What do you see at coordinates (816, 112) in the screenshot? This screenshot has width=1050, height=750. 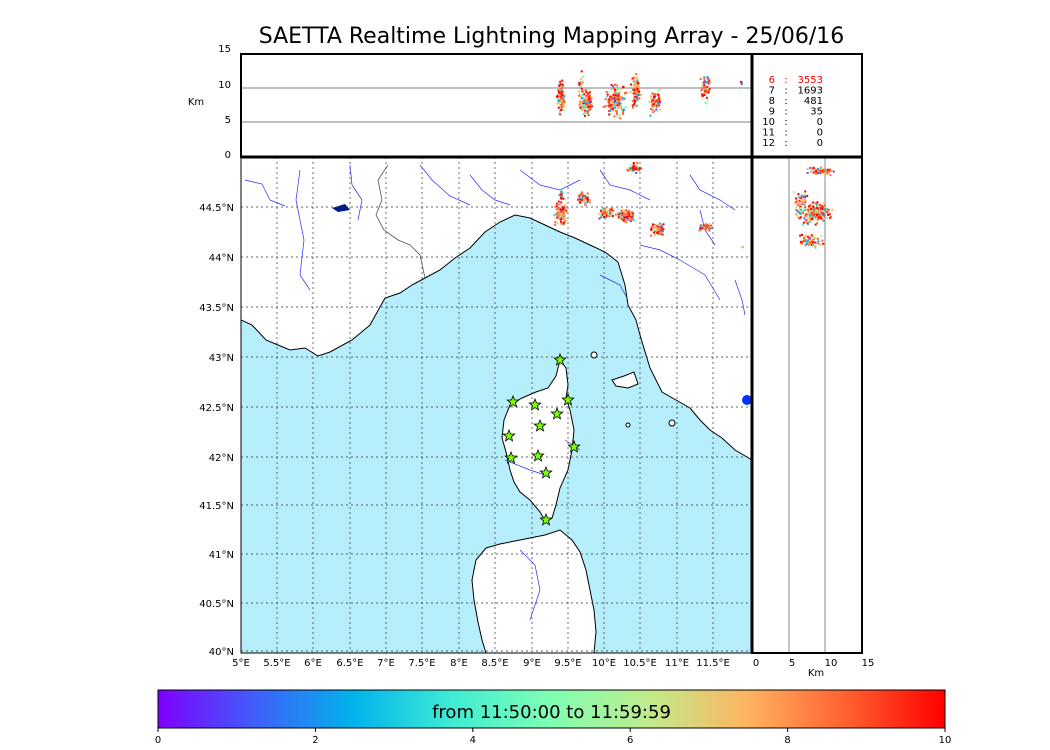 I see `stat-source-count: 35` at bounding box center [816, 112].